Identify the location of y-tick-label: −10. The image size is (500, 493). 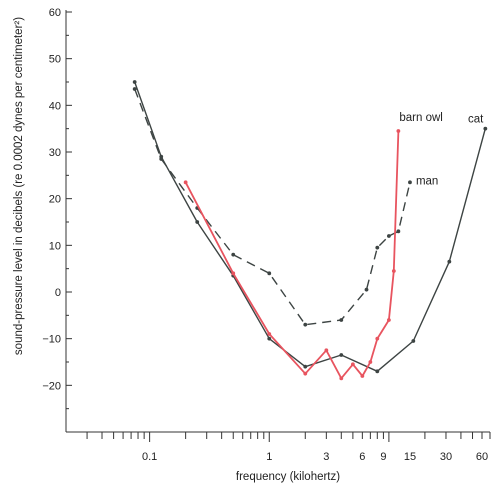
(51, 340).